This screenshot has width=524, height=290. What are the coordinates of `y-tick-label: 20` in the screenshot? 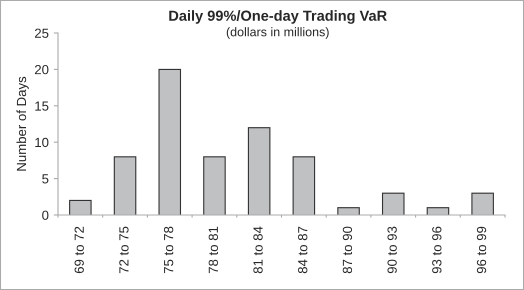 It's located at (41, 69).